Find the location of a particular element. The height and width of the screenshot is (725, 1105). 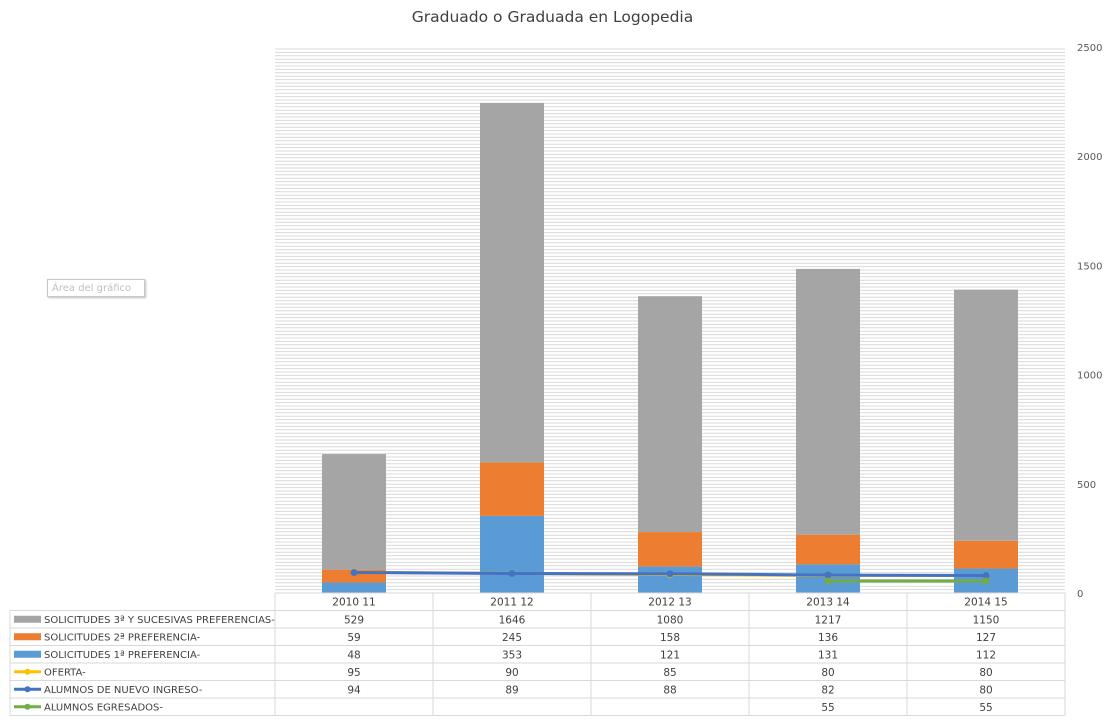

legend-label: SOLICITUDES 3ª Y SUCESIVAS PREFERENCIAS- is located at coordinates (159, 620).